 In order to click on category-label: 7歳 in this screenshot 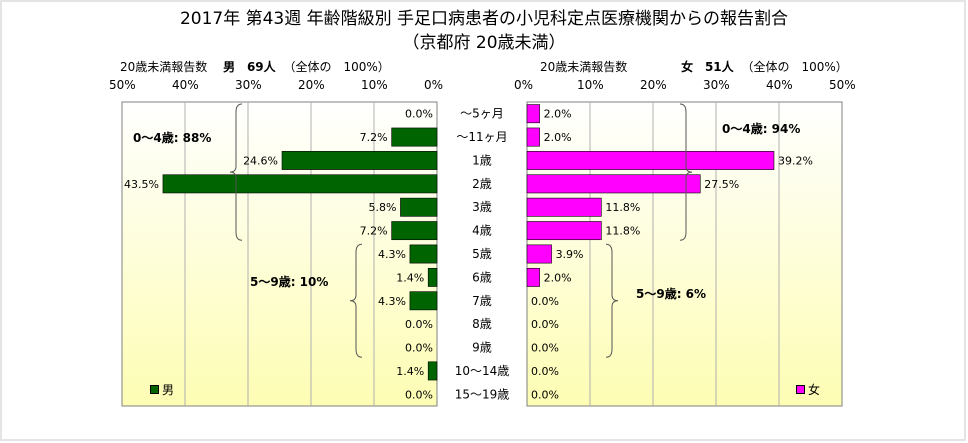, I will do `click(482, 301)`.